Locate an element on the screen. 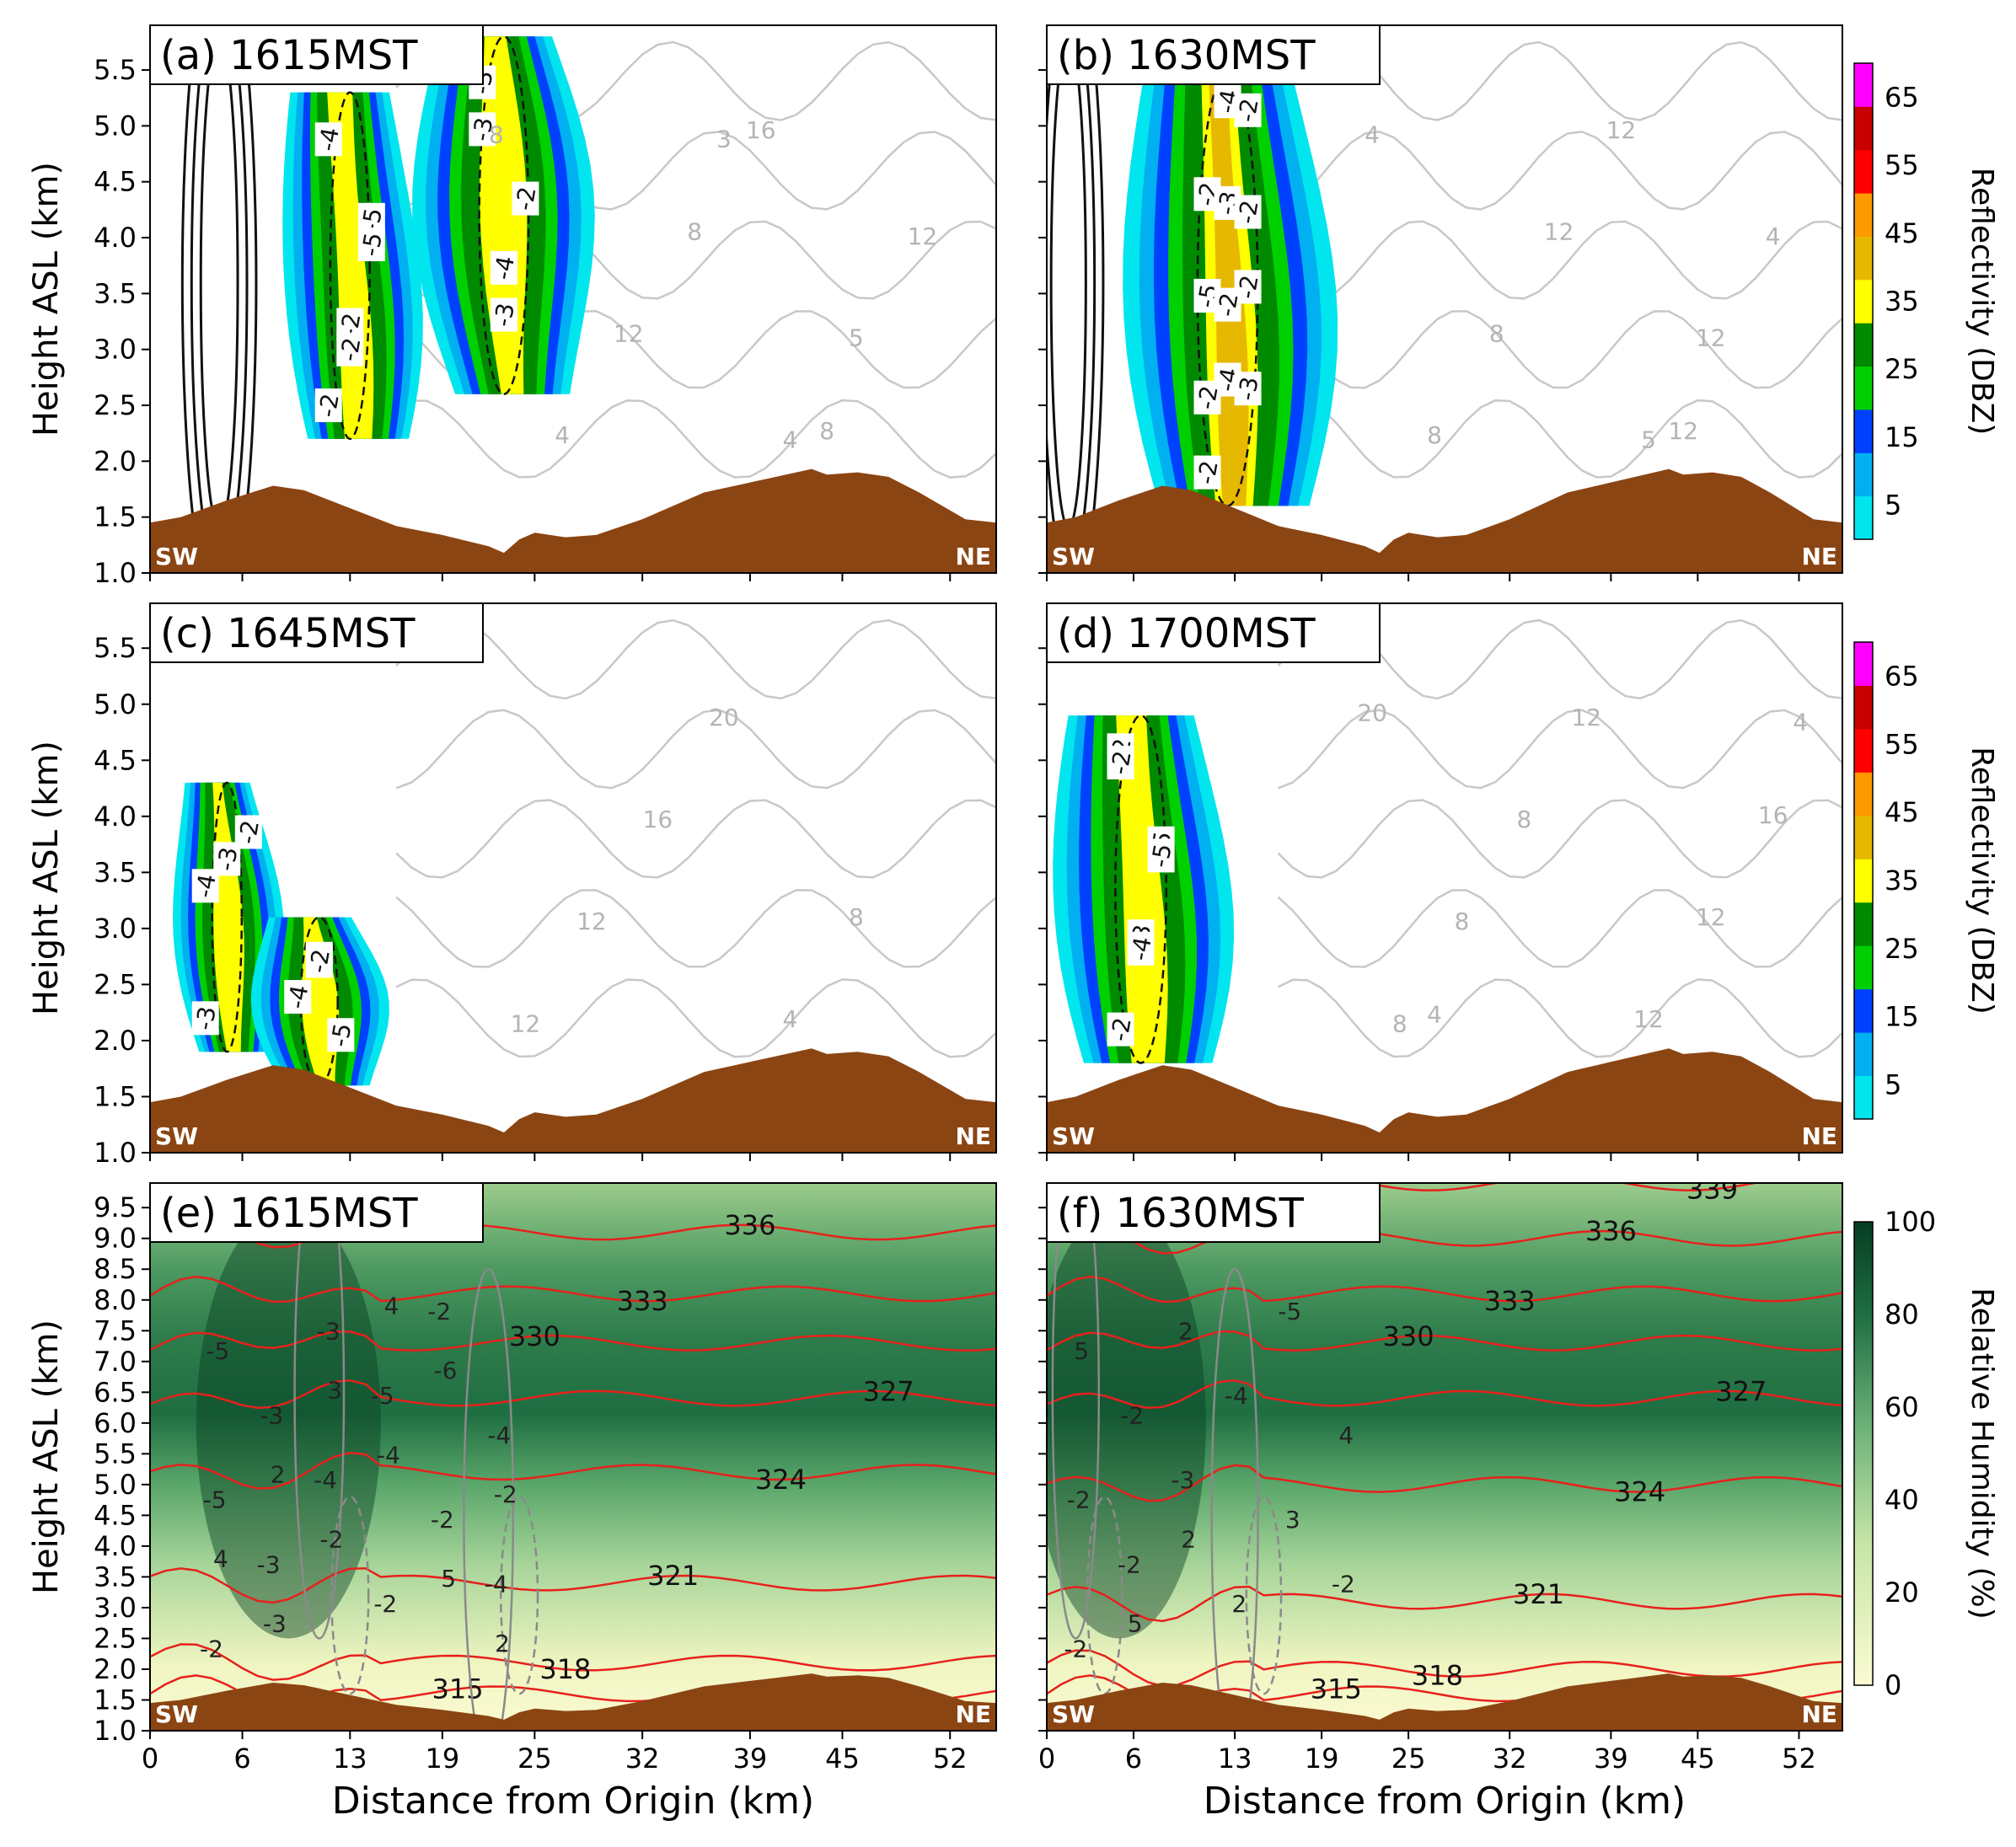  colorbar-tick-label: 5 is located at coordinates (1893, 506).